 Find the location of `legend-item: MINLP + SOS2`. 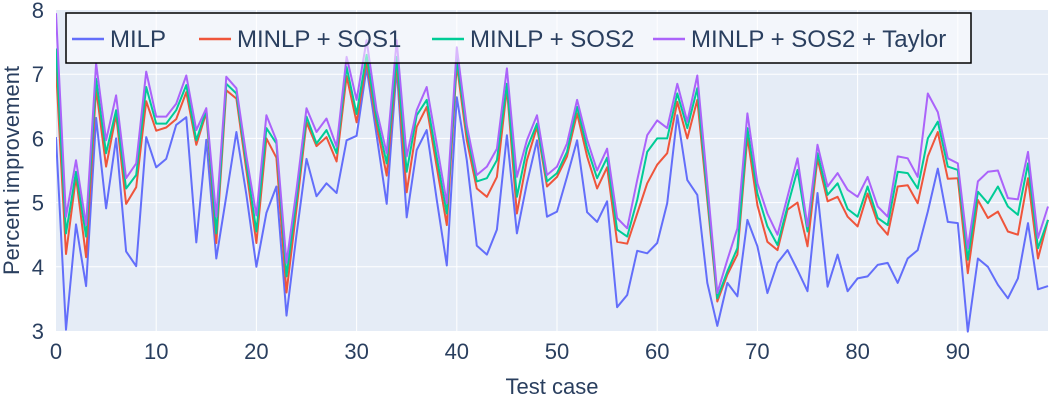

legend-item: MINLP + SOS2 is located at coordinates (533, 39).